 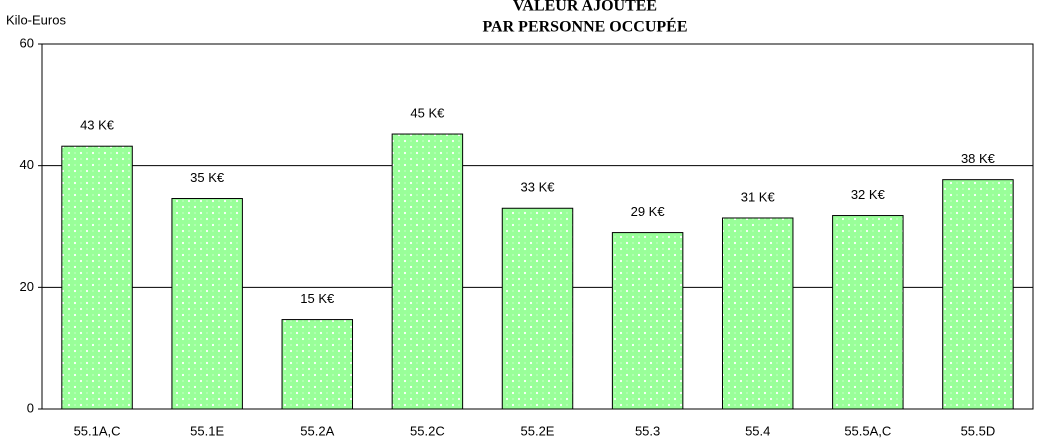 What do you see at coordinates (868, 194) in the screenshot?
I see `value-label: 32 K€` at bounding box center [868, 194].